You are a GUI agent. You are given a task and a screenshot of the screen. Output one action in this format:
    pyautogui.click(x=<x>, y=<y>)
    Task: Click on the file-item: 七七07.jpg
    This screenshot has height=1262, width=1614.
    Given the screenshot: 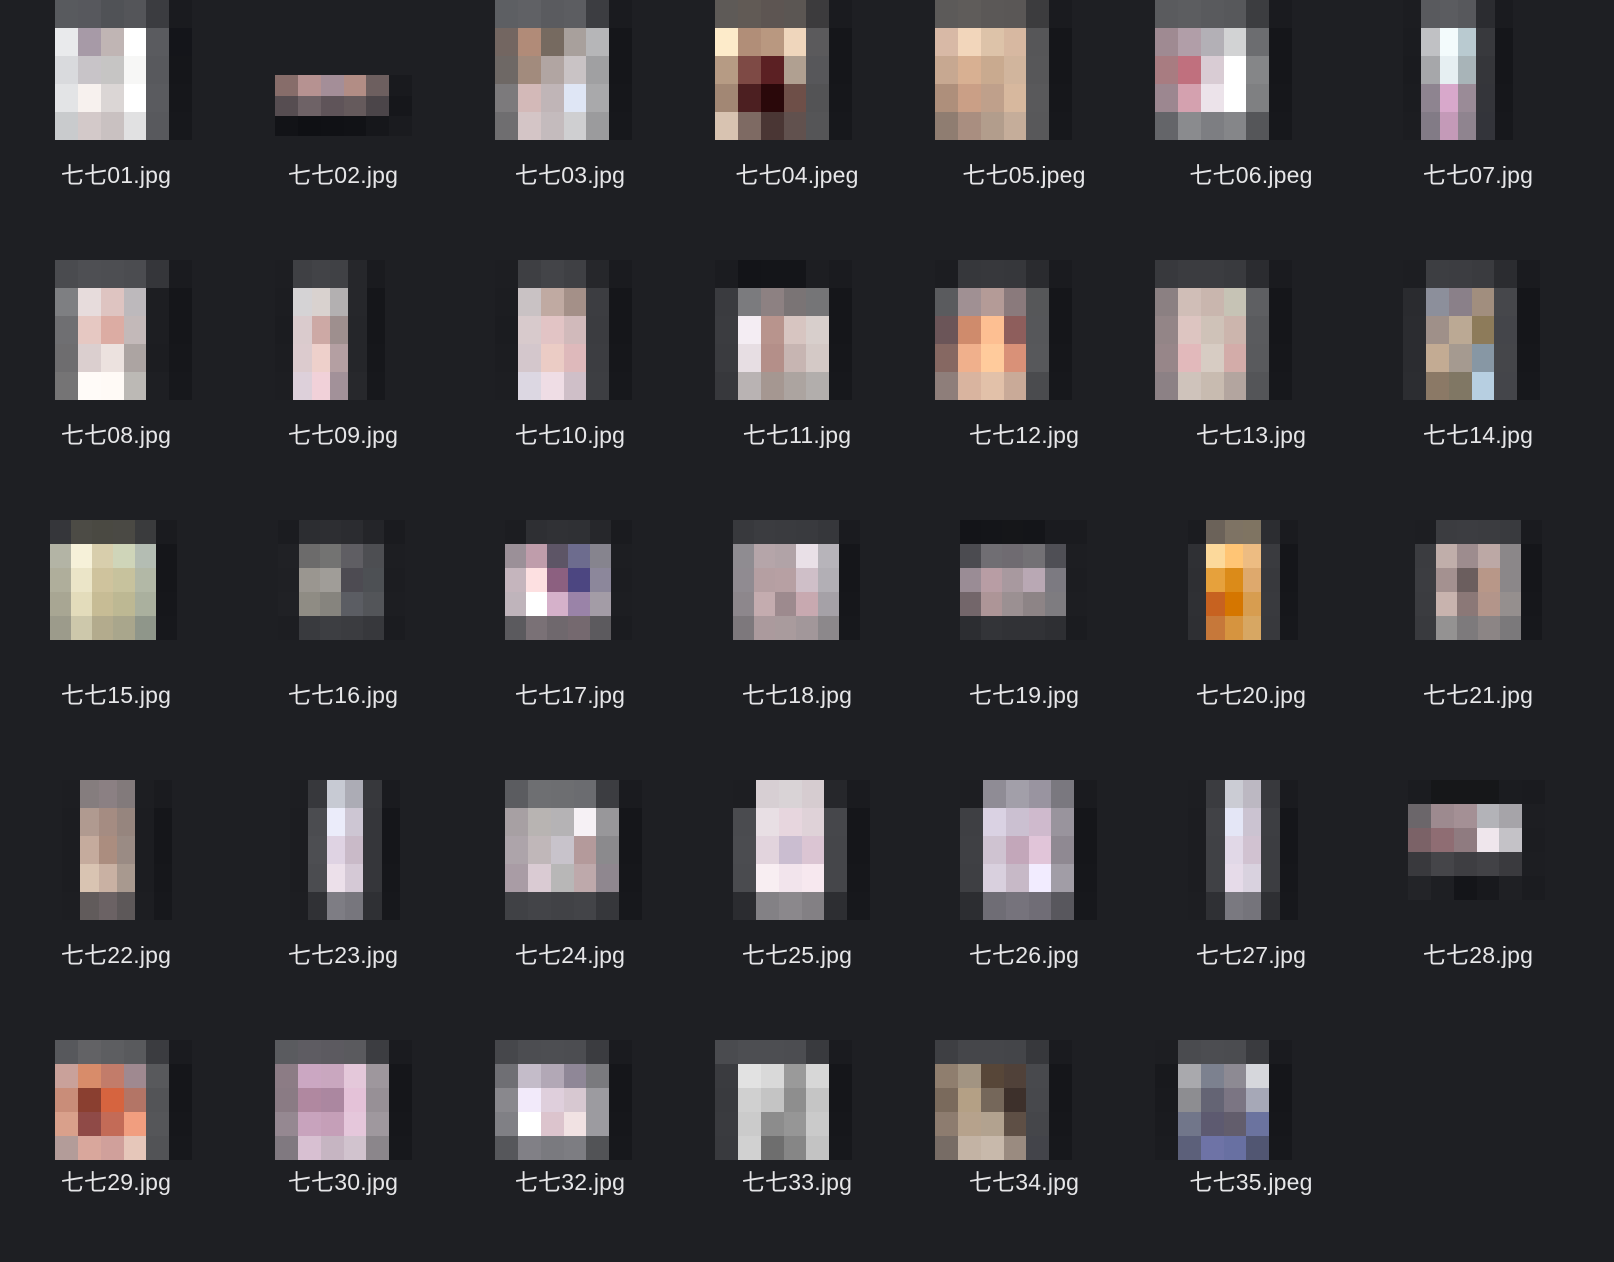 What is the action you would take?
    pyautogui.click(x=1478, y=100)
    